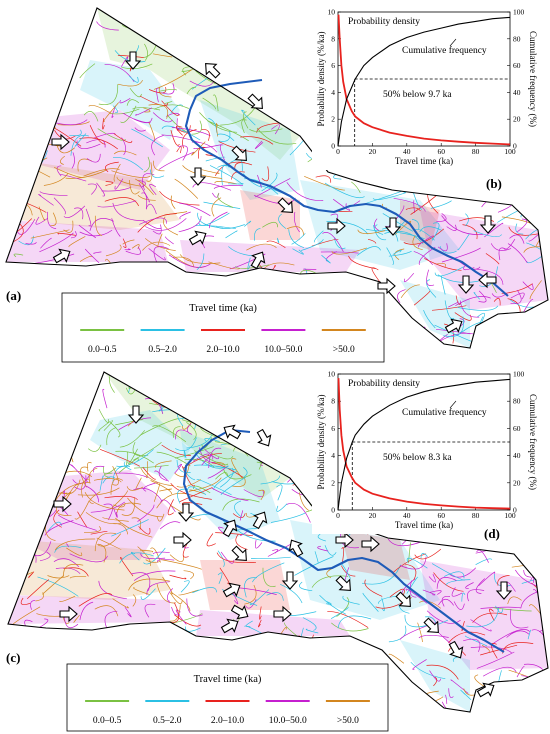 The height and width of the screenshot is (734, 550). What do you see at coordinates (162, 350) in the screenshot?
I see `legend-label-1: 0.5–2.0` at bounding box center [162, 350].